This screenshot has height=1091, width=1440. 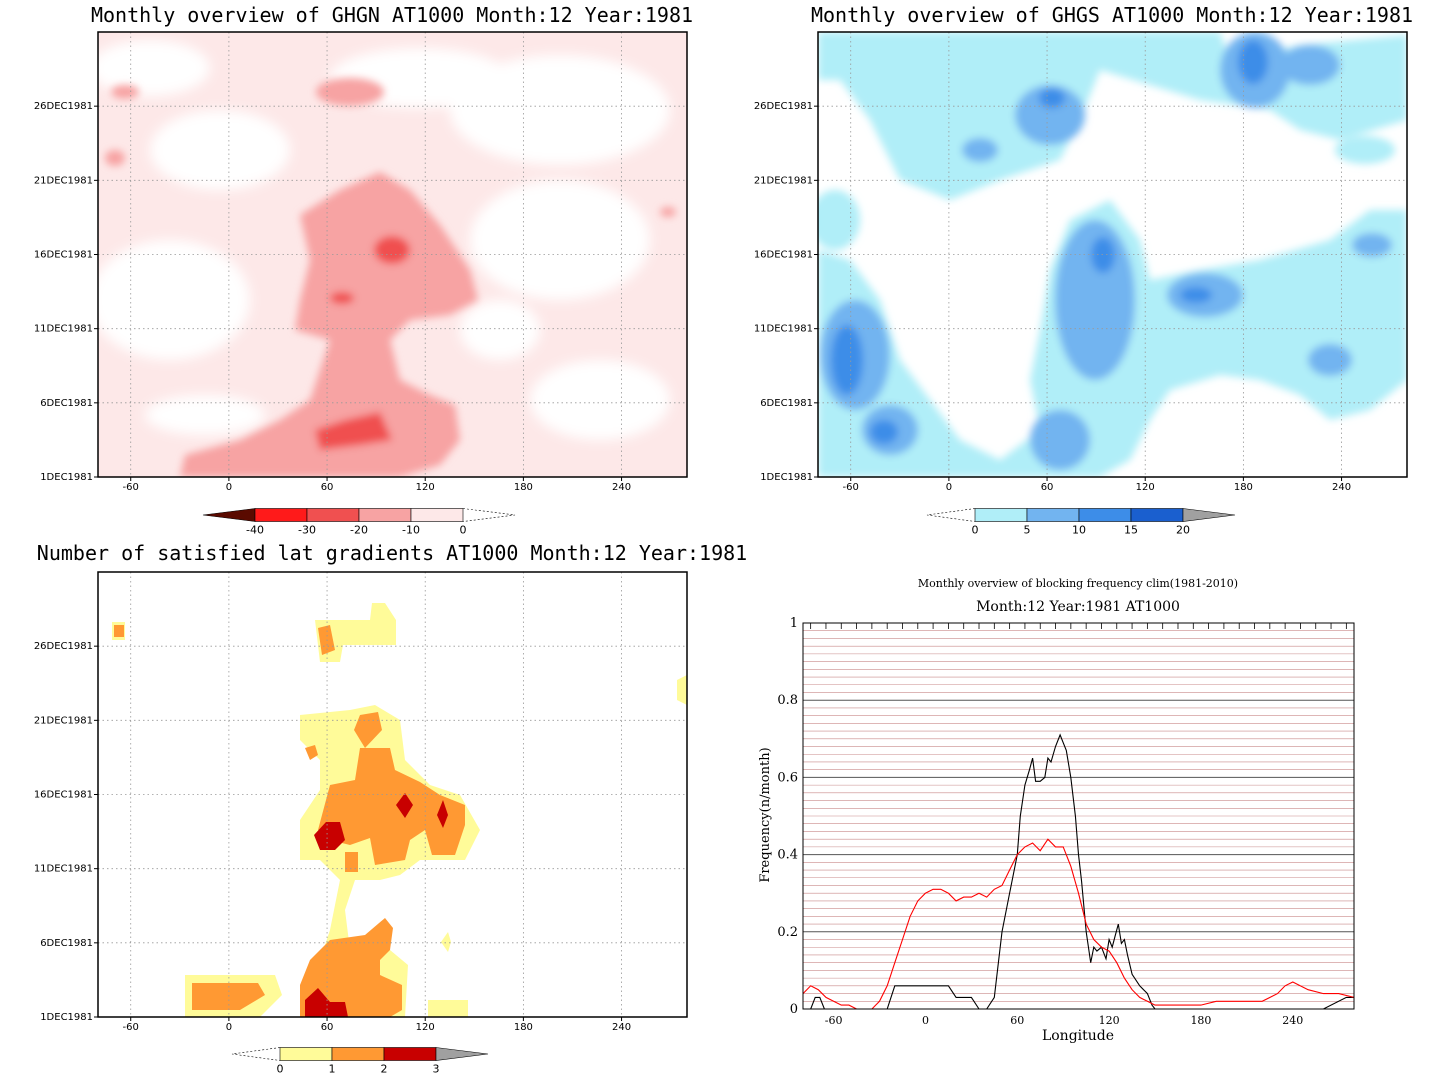 I want to click on y-tick-label: 0.6, so click(x=787, y=777).